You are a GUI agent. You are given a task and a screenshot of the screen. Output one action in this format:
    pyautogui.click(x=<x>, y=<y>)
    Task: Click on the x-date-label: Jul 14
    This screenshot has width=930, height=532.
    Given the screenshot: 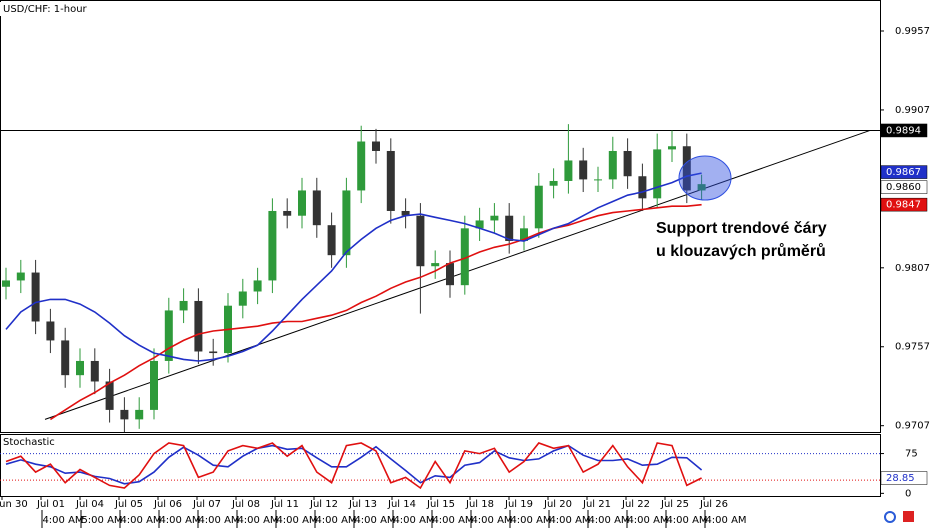 What is the action you would take?
    pyautogui.click(x=401, y=504)
    